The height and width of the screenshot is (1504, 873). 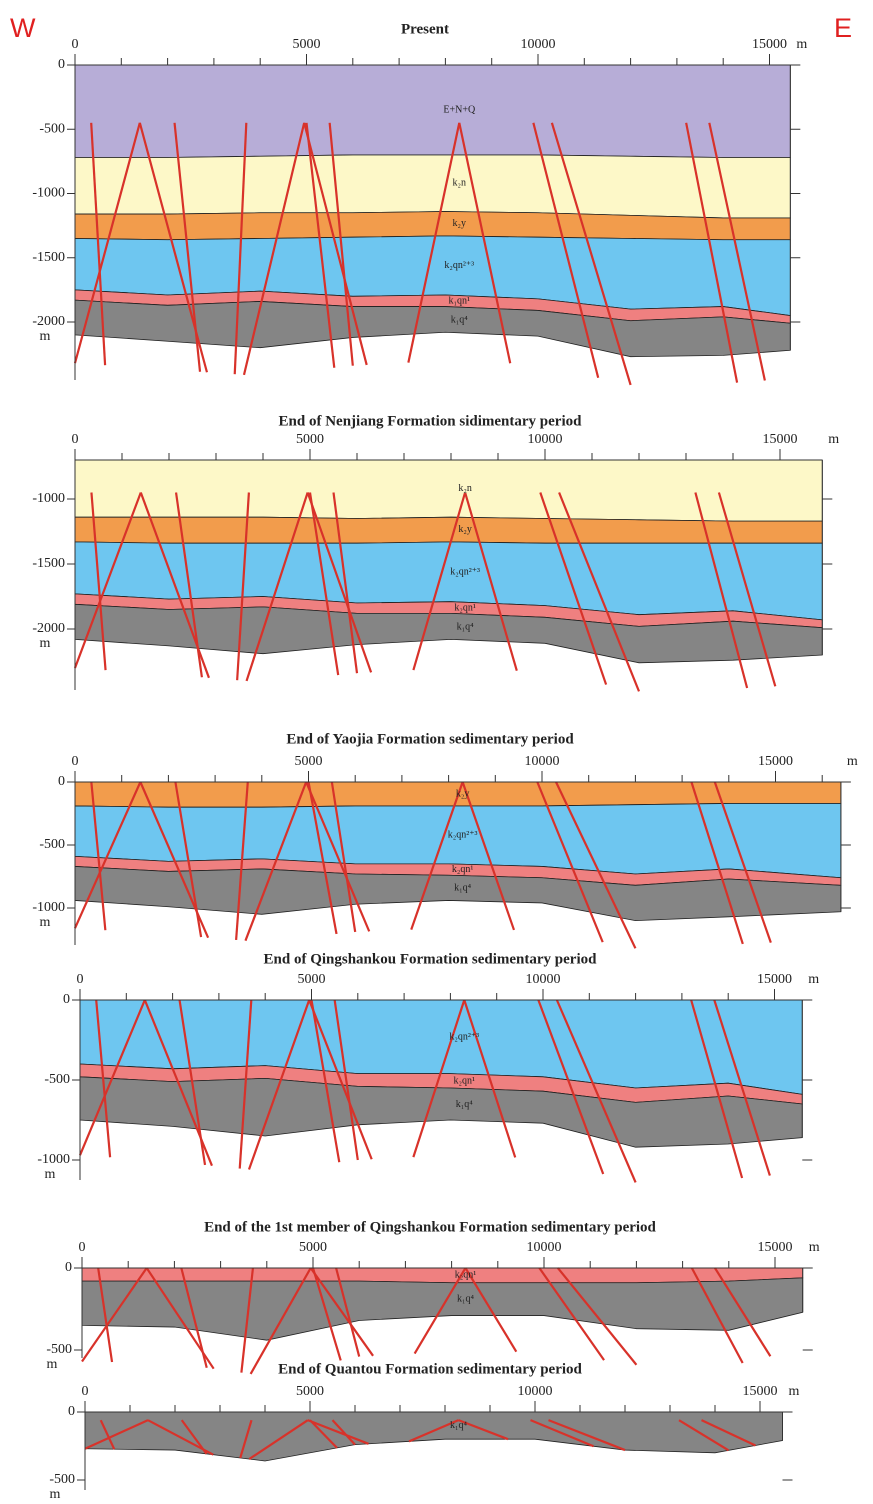 I want to click on layer-label: k₁qn¹, so click(x=459, y=301).